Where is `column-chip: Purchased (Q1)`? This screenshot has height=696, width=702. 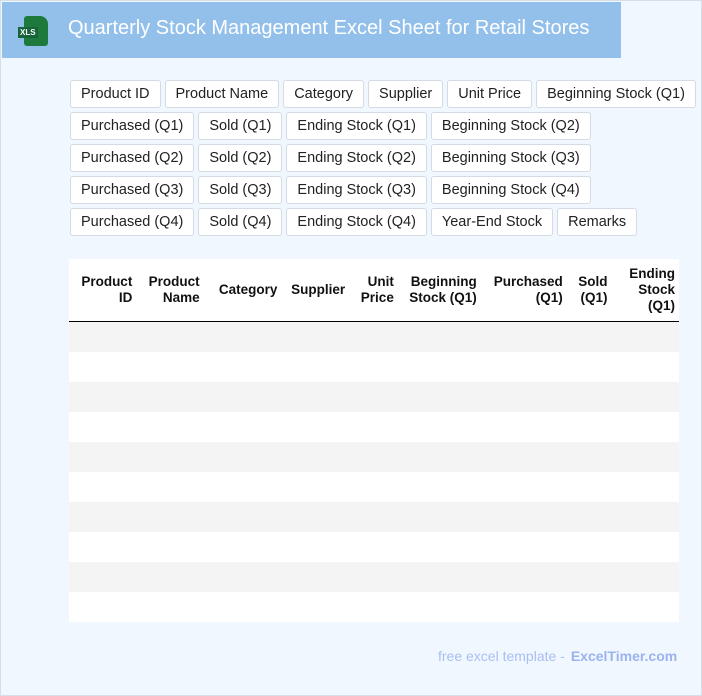
column-chip: Purchased (Q1) is located at coordinates (132, 126).